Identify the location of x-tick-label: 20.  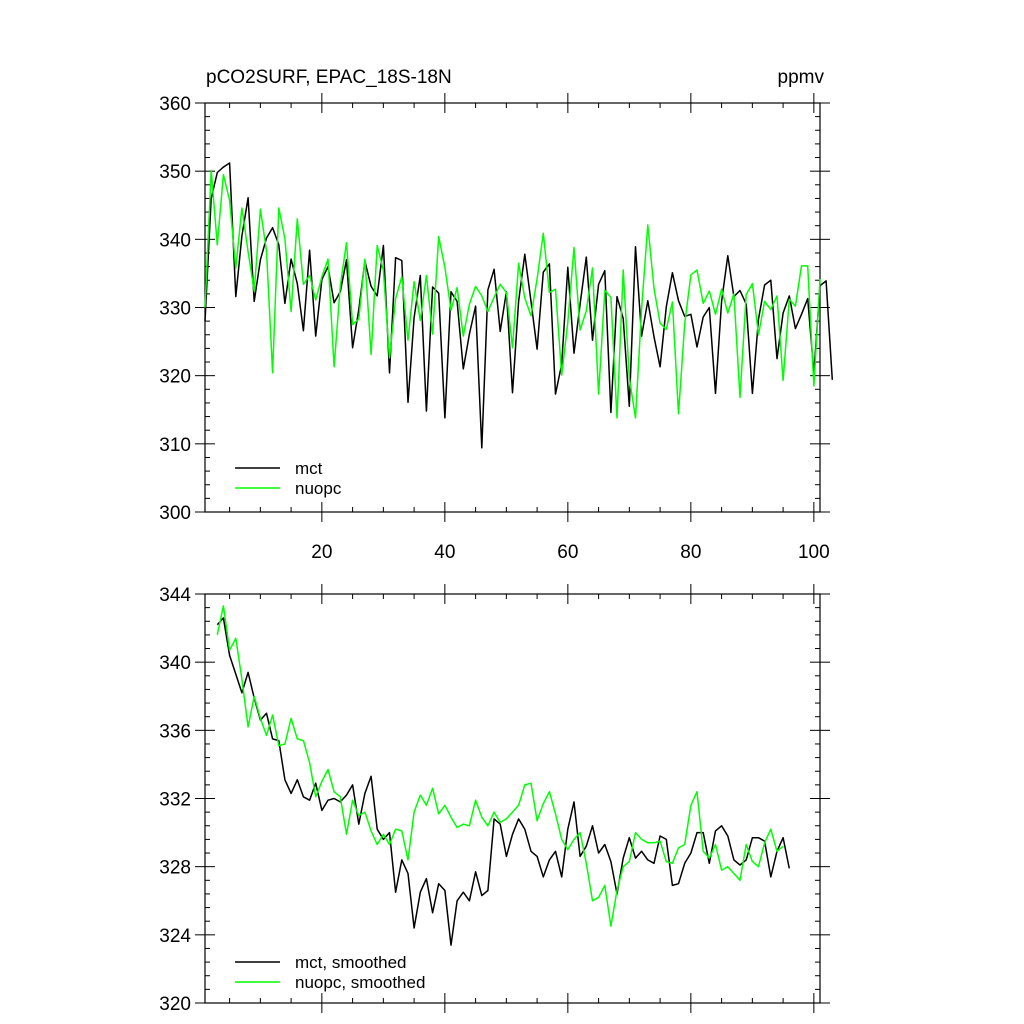
(321, 552).